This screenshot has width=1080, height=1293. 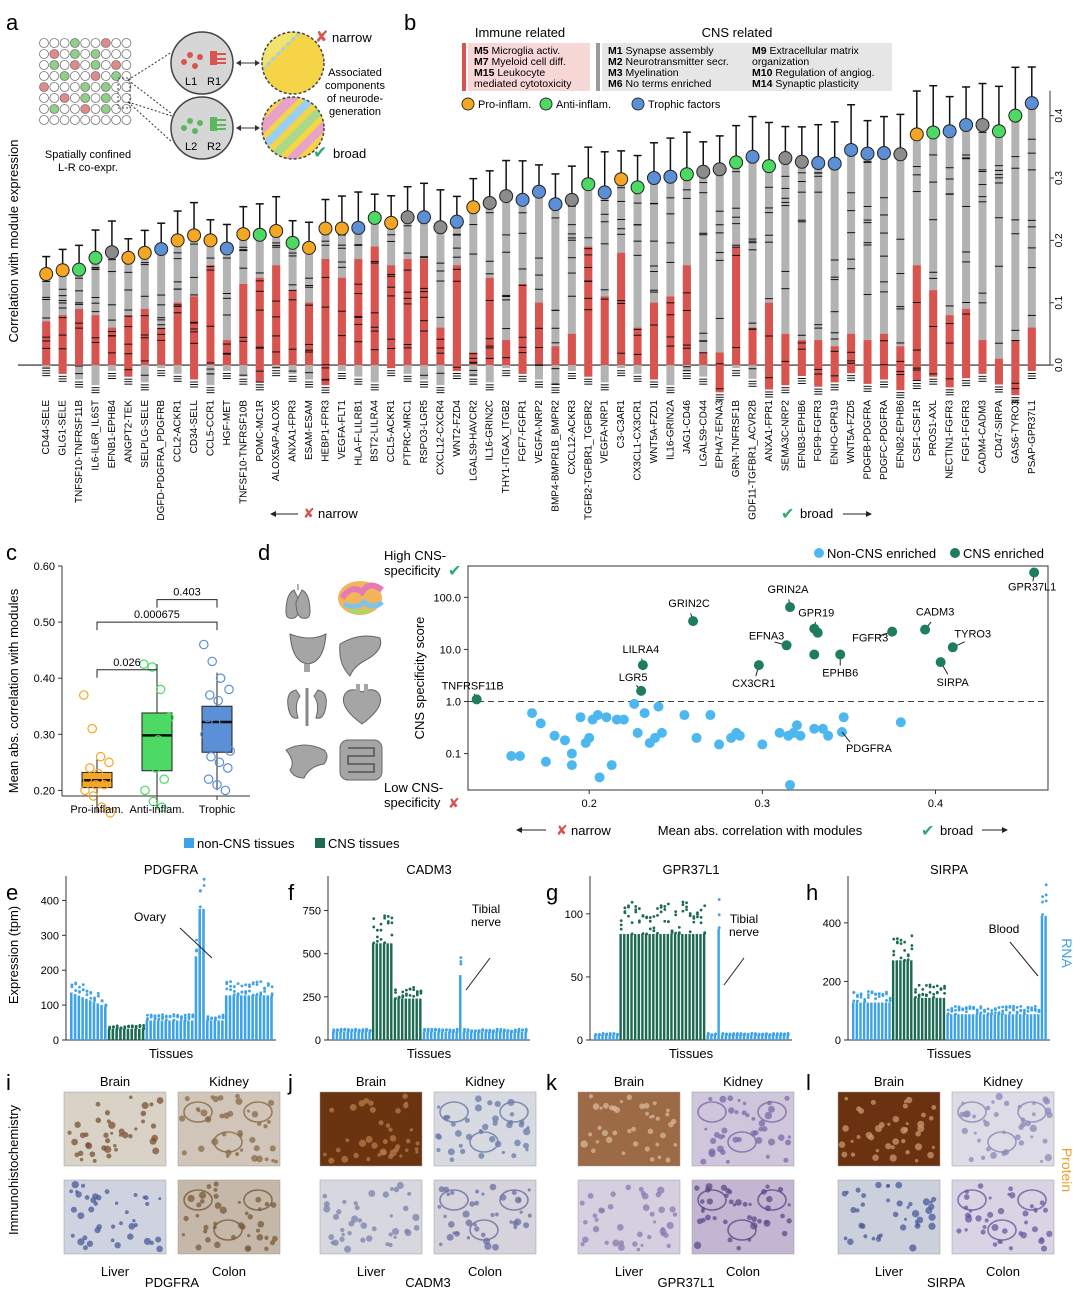 What do you see at coordinates (949, 1053) in the screenshot?
I see `x-axis-label: Tissues` at bounding box center [949, 1053].